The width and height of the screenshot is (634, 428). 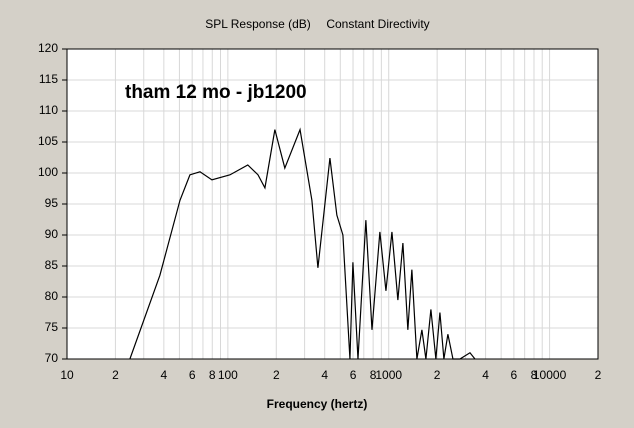 I want to click on y-tick-label: 105, so click(x=48, y=141).